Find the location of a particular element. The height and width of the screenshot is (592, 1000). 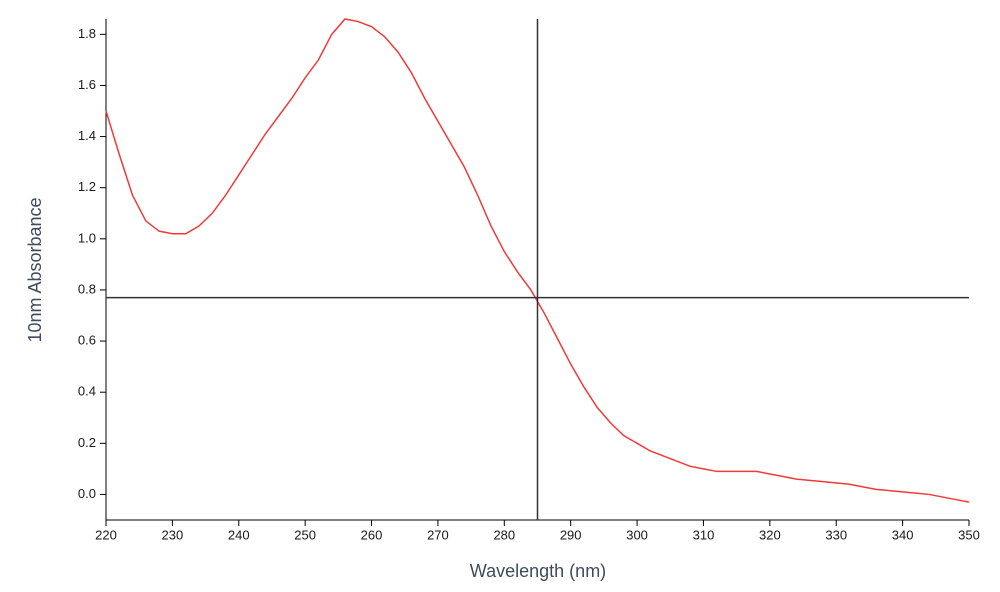

x-tick-label: 240 is located at coordinates (239, 534).